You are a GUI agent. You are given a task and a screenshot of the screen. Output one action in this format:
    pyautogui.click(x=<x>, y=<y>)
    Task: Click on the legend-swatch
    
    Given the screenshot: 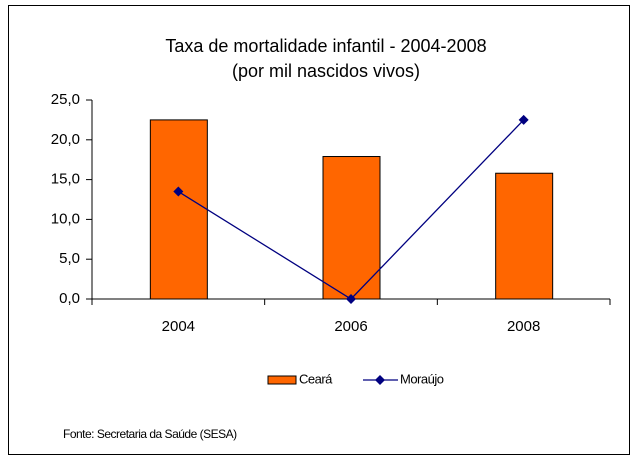 What is the action you would take?
    pyautogui.click(x=282, y=380)
    